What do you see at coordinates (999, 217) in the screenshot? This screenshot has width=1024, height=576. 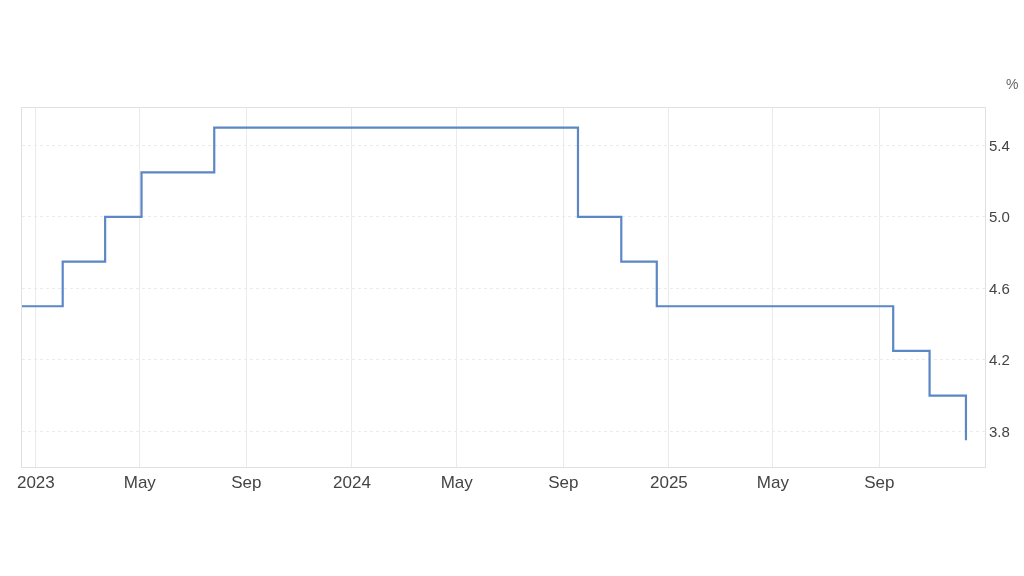 I see `y-tick-label: 5.0` at bounding box center [999, 217].